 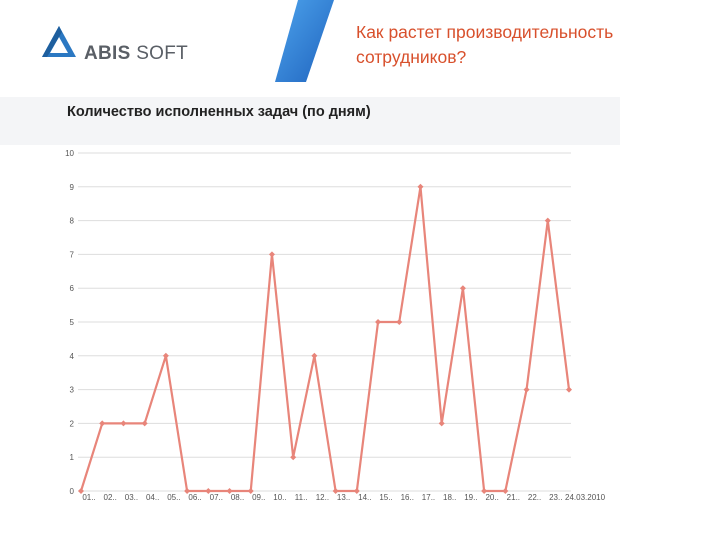 What do you see at coordinates (301, 497) in the screenshot?
I see `x-tick-label: 11..` at bounding box center [301, 497].